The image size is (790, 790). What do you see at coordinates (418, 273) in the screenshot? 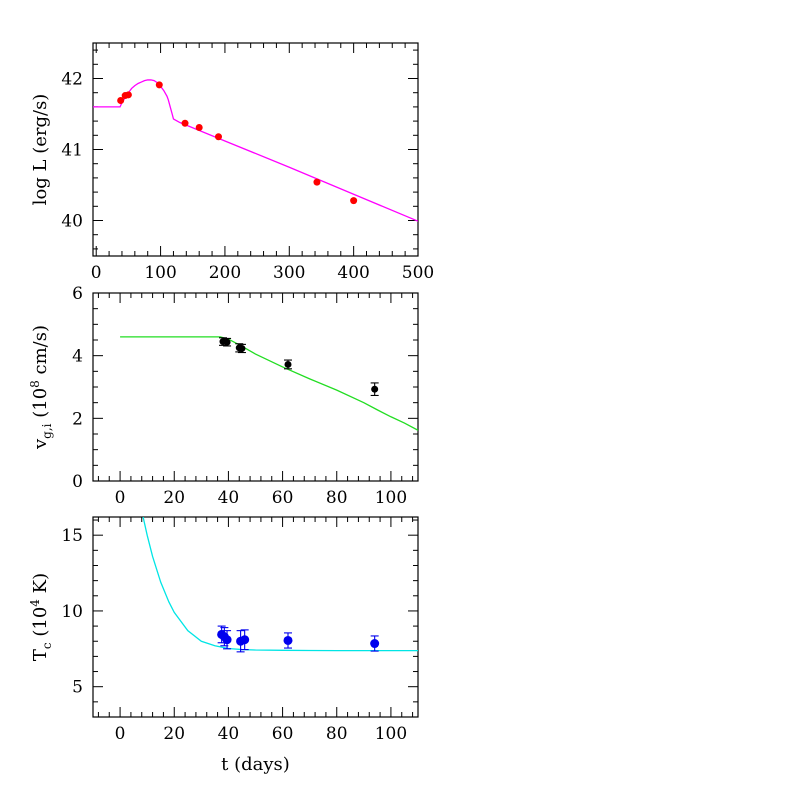
I see `x-tick-label: 500` at bounding box center [418, 273].